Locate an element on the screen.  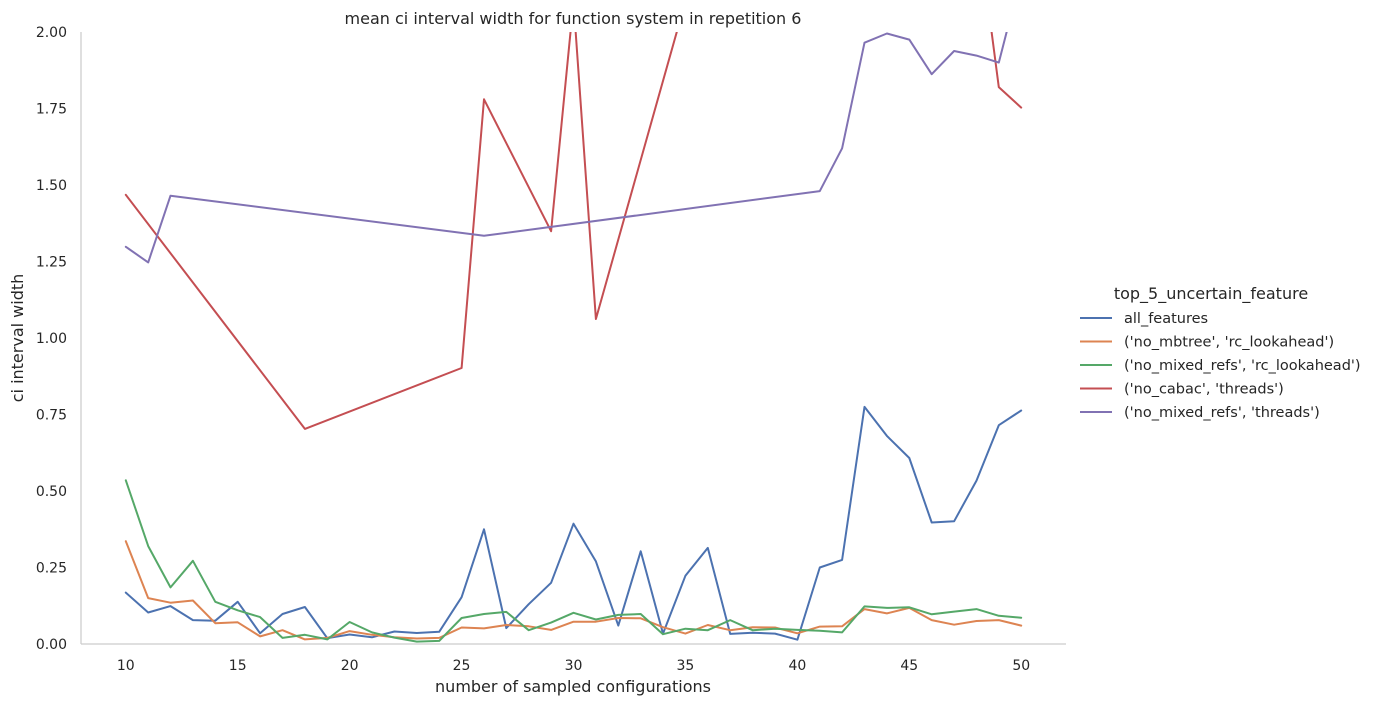
y-tick-label: 2.00 is located at coordinates (51, 33).